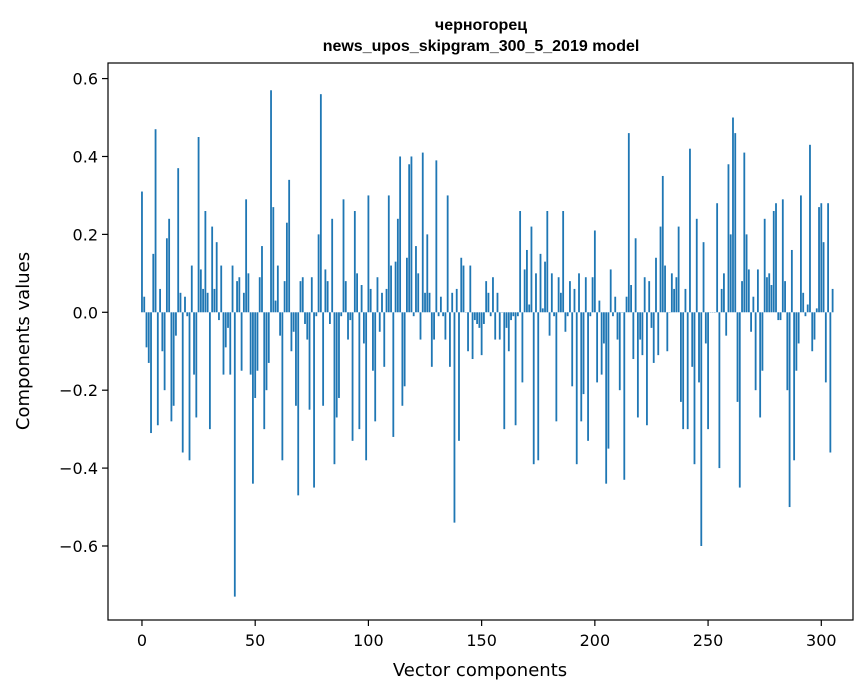 This screenshot has height=696, width=867. What do you see at coordinates (481, 640) in the screenshot?
I see `x-tick-label-3: 150` at bounding box center [481, 640].